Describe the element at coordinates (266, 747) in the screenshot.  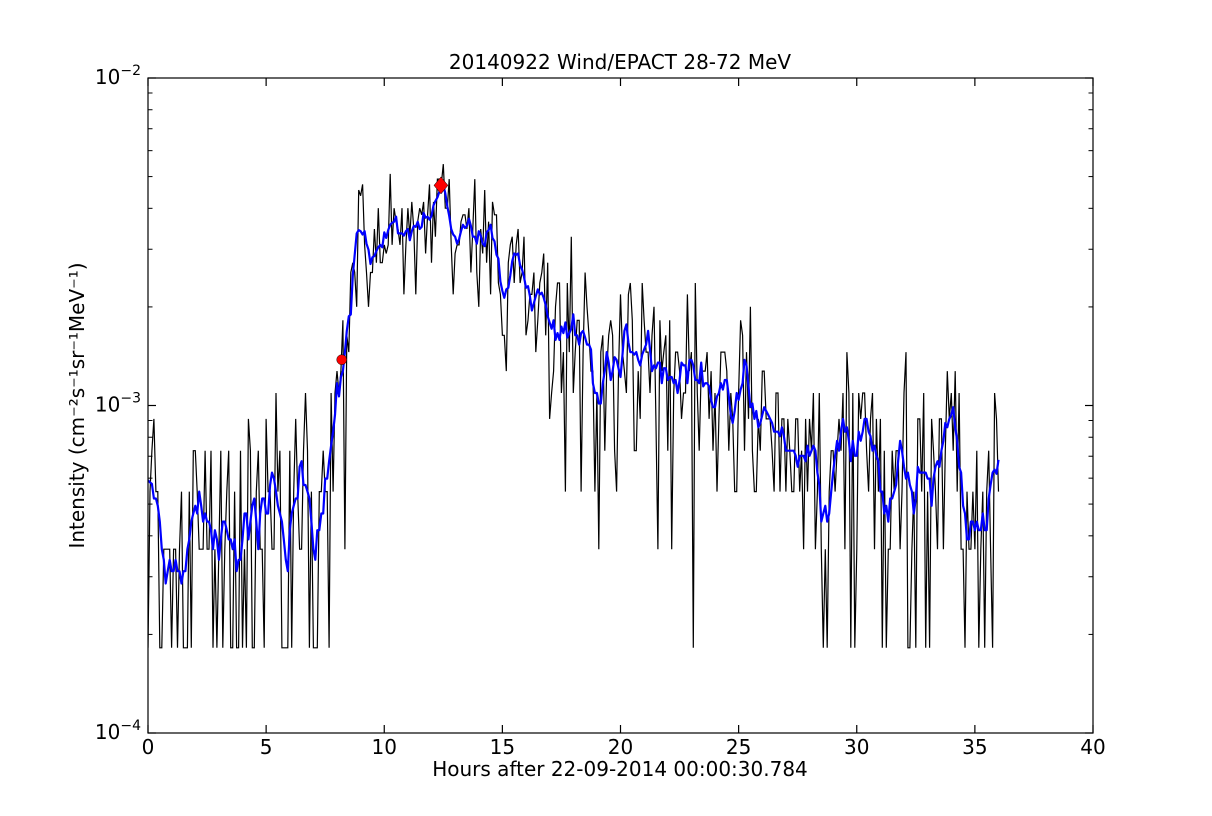
I see `x-tick-label: 5` at that location.